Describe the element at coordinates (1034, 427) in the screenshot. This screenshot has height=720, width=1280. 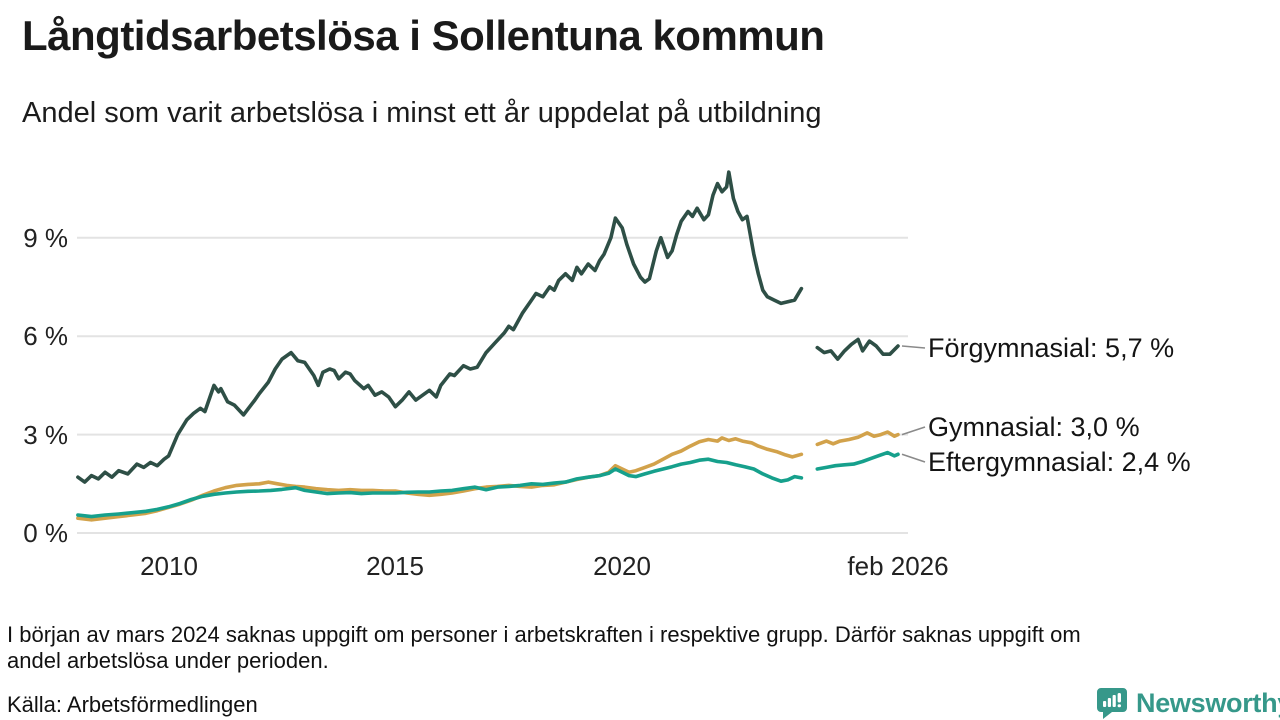
I see `series-end-label-gymnasial: Gymnasial: 3,0 %` at that location.